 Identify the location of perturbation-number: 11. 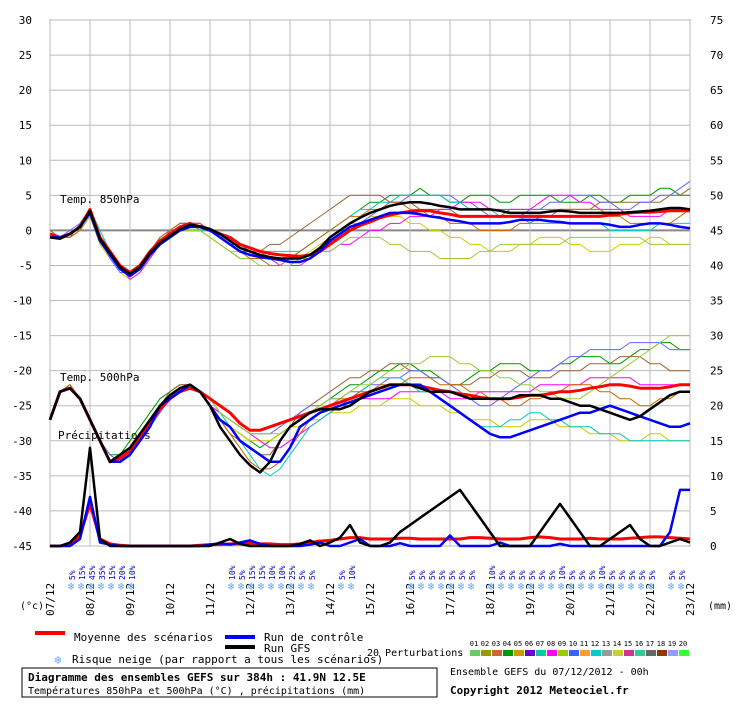
(584, 644).